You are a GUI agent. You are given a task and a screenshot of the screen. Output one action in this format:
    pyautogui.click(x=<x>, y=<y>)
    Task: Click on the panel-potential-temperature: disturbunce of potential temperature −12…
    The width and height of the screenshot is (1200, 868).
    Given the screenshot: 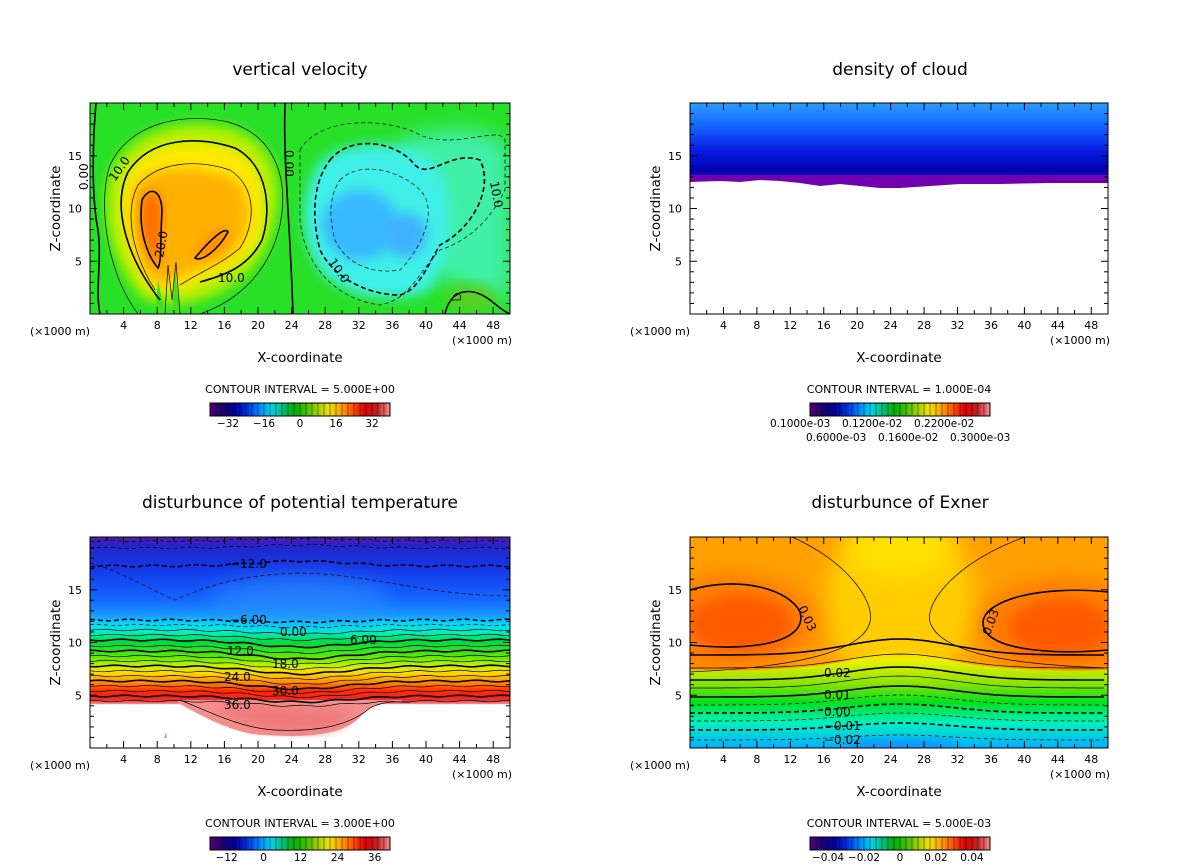 What is the action you would take?
    pyautogui.click(x=300, y=620)
    